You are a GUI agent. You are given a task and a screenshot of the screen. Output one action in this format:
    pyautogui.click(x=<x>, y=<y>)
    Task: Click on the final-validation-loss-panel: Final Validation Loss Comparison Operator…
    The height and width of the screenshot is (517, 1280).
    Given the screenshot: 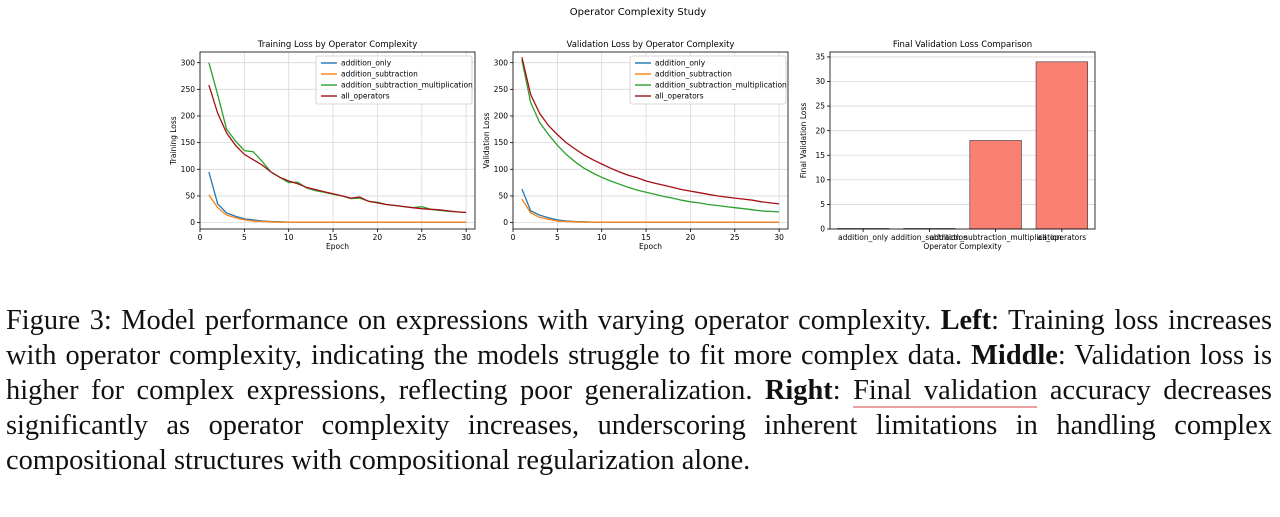 What is the action you would take?
    pyautogui.click(x=947, y=145)
    